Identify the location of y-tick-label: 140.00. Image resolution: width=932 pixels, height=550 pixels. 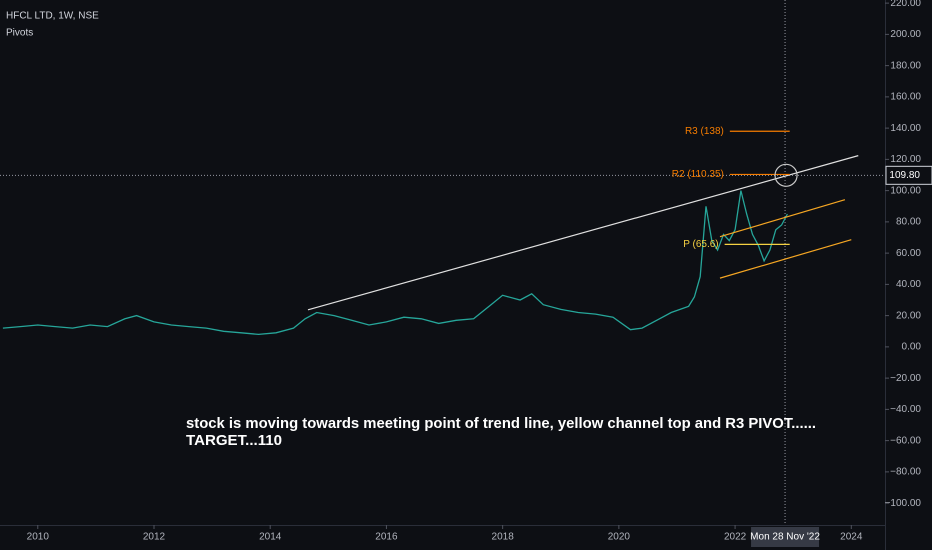
(905, 128).